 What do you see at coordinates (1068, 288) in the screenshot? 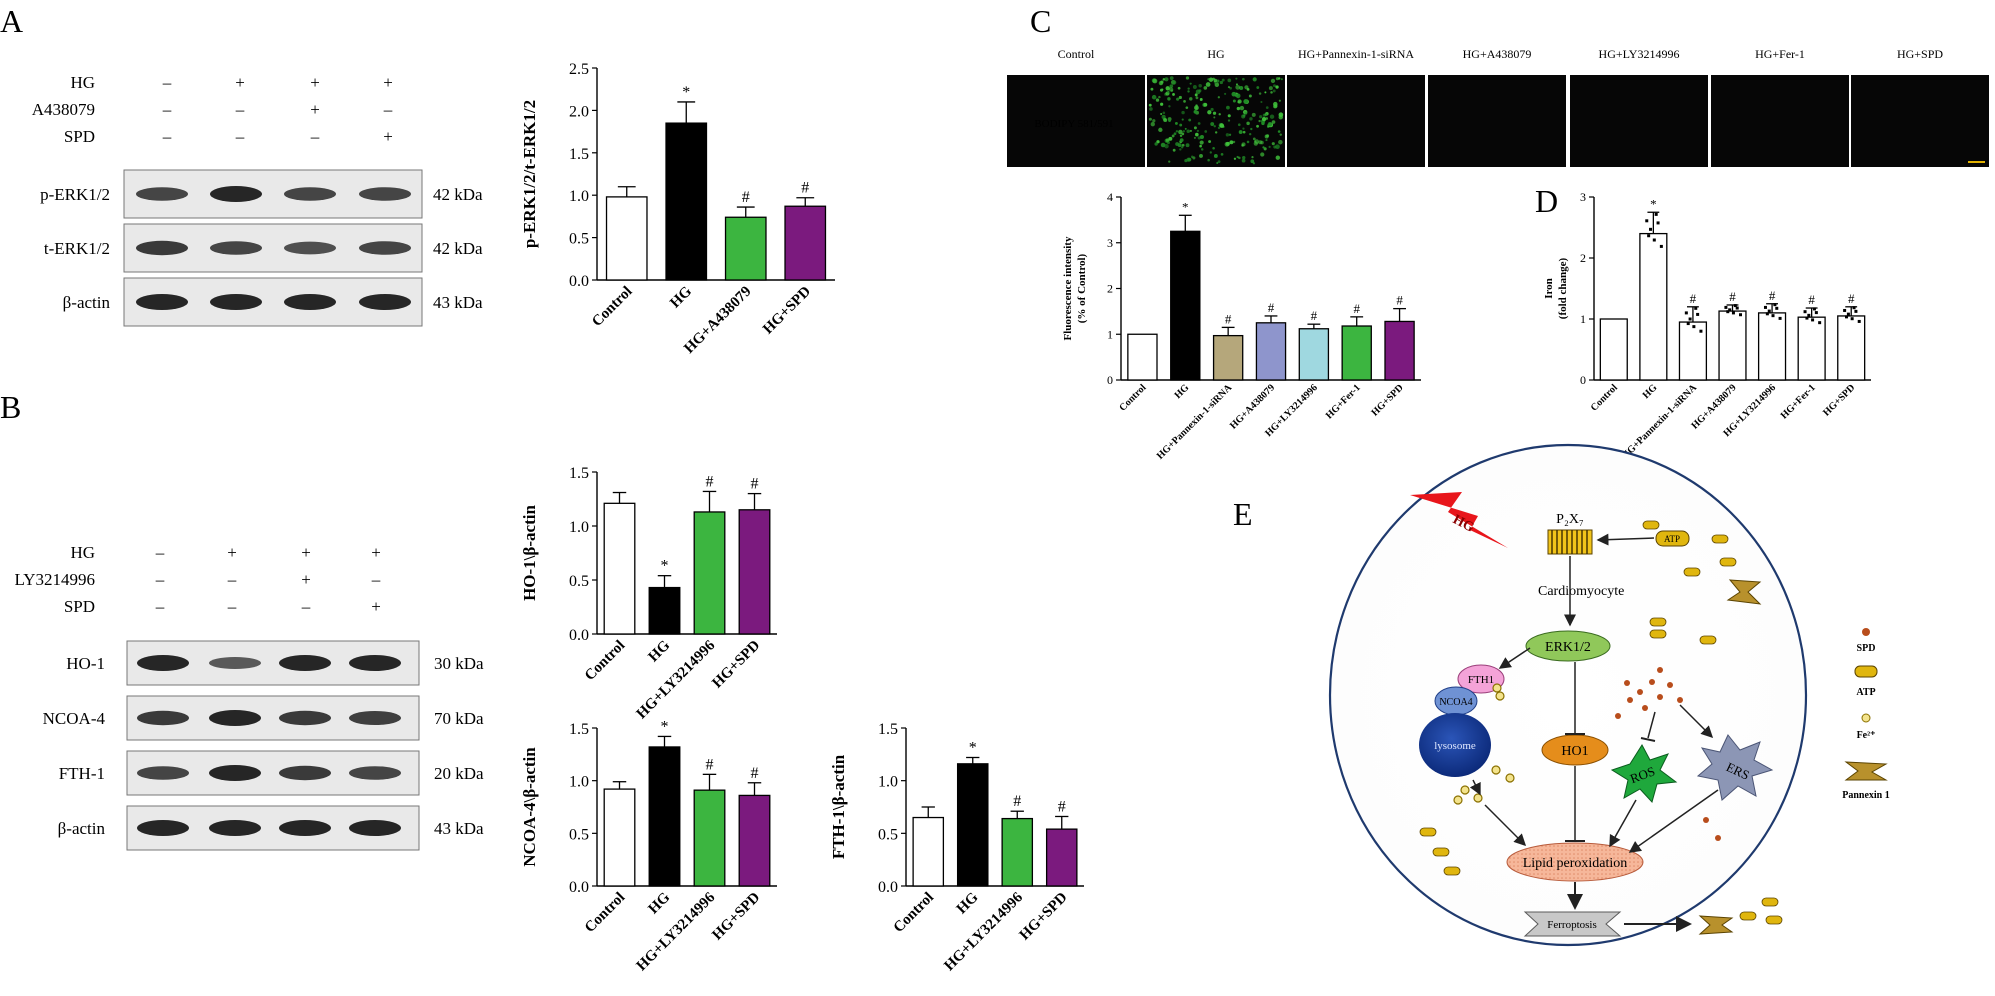
I see `y-axis-label: Fluorescence intensity` at bounding box center [1068, 288].